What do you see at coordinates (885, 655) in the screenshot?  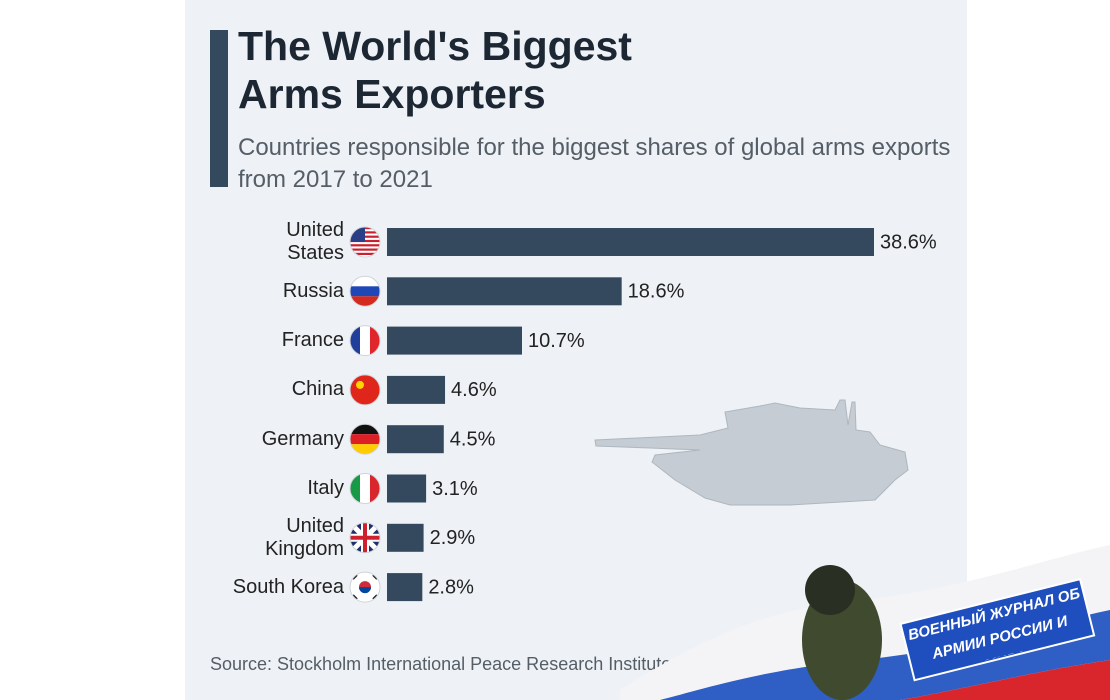 I see `flag-blue` at bounding box center [885, 655].